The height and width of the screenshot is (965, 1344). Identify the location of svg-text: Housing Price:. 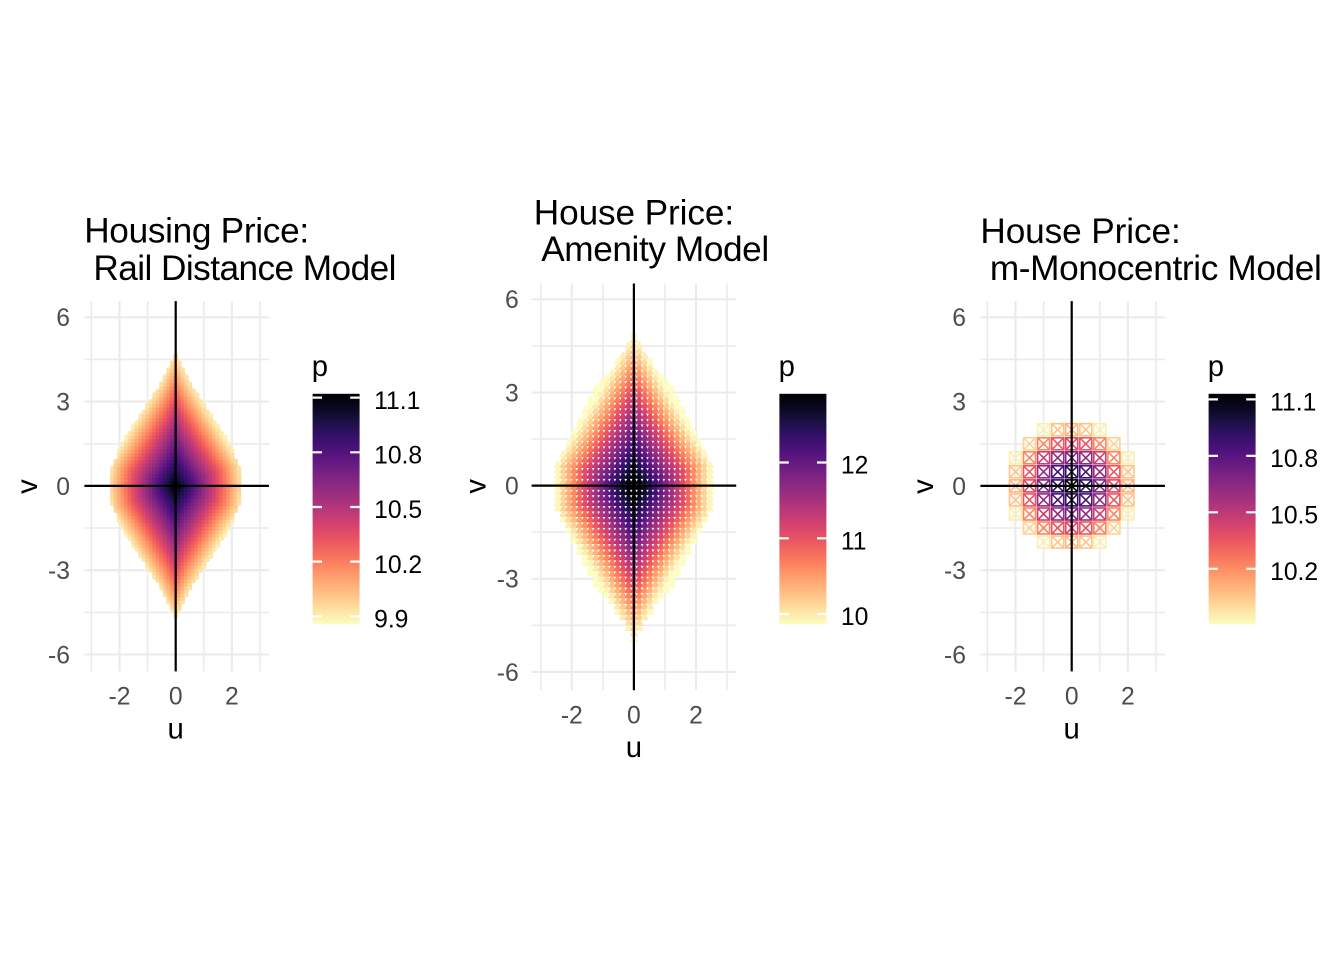
(196, 231).